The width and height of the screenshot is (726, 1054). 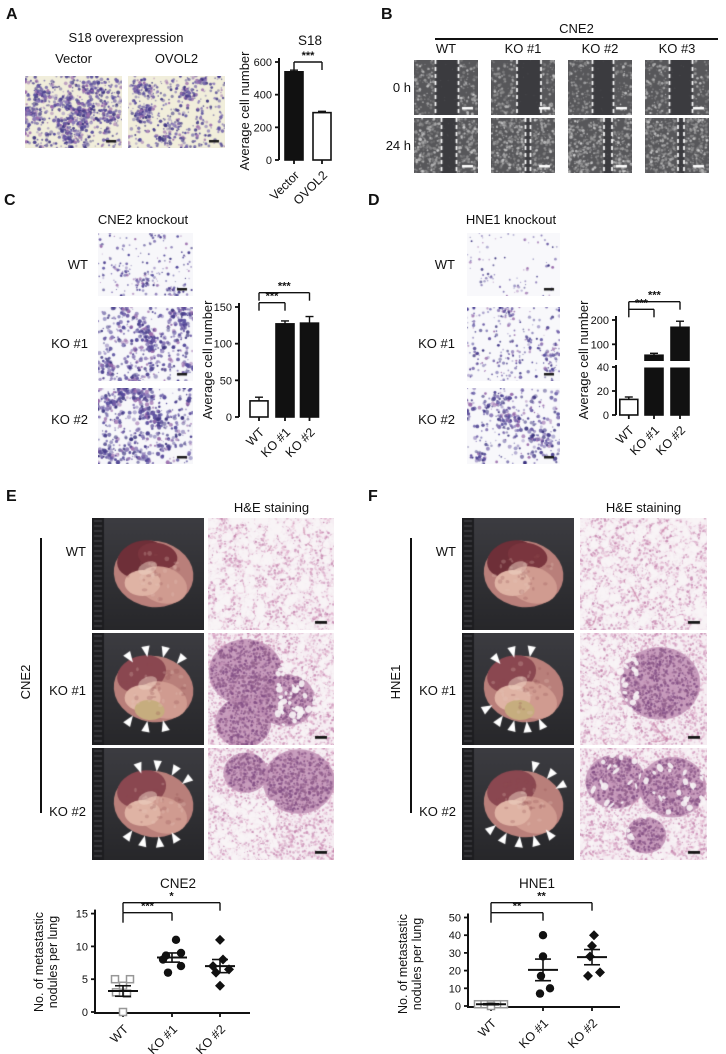 What do you see at coordinates (67, 690) in the screenshot?
I see `e-row-ko1: KO #1` at bounding box center [67, 690].